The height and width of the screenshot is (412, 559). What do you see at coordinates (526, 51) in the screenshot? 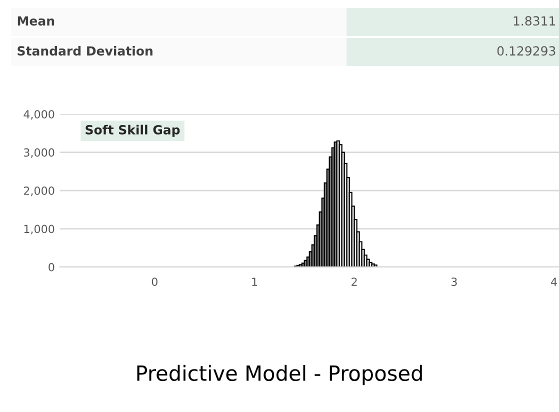
I see `text: 0.129293` at bounding box center [526, 51].